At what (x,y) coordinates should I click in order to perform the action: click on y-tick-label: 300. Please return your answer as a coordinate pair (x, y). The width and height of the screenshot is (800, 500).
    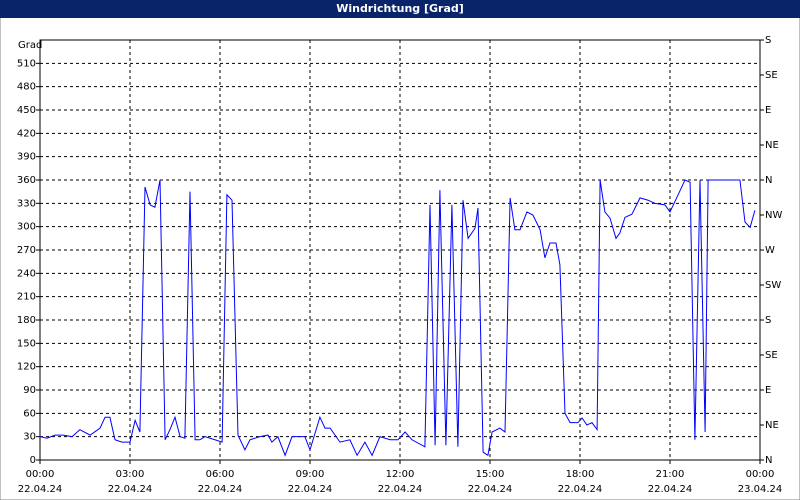
    Looking at the image, I should click on (26, 227).